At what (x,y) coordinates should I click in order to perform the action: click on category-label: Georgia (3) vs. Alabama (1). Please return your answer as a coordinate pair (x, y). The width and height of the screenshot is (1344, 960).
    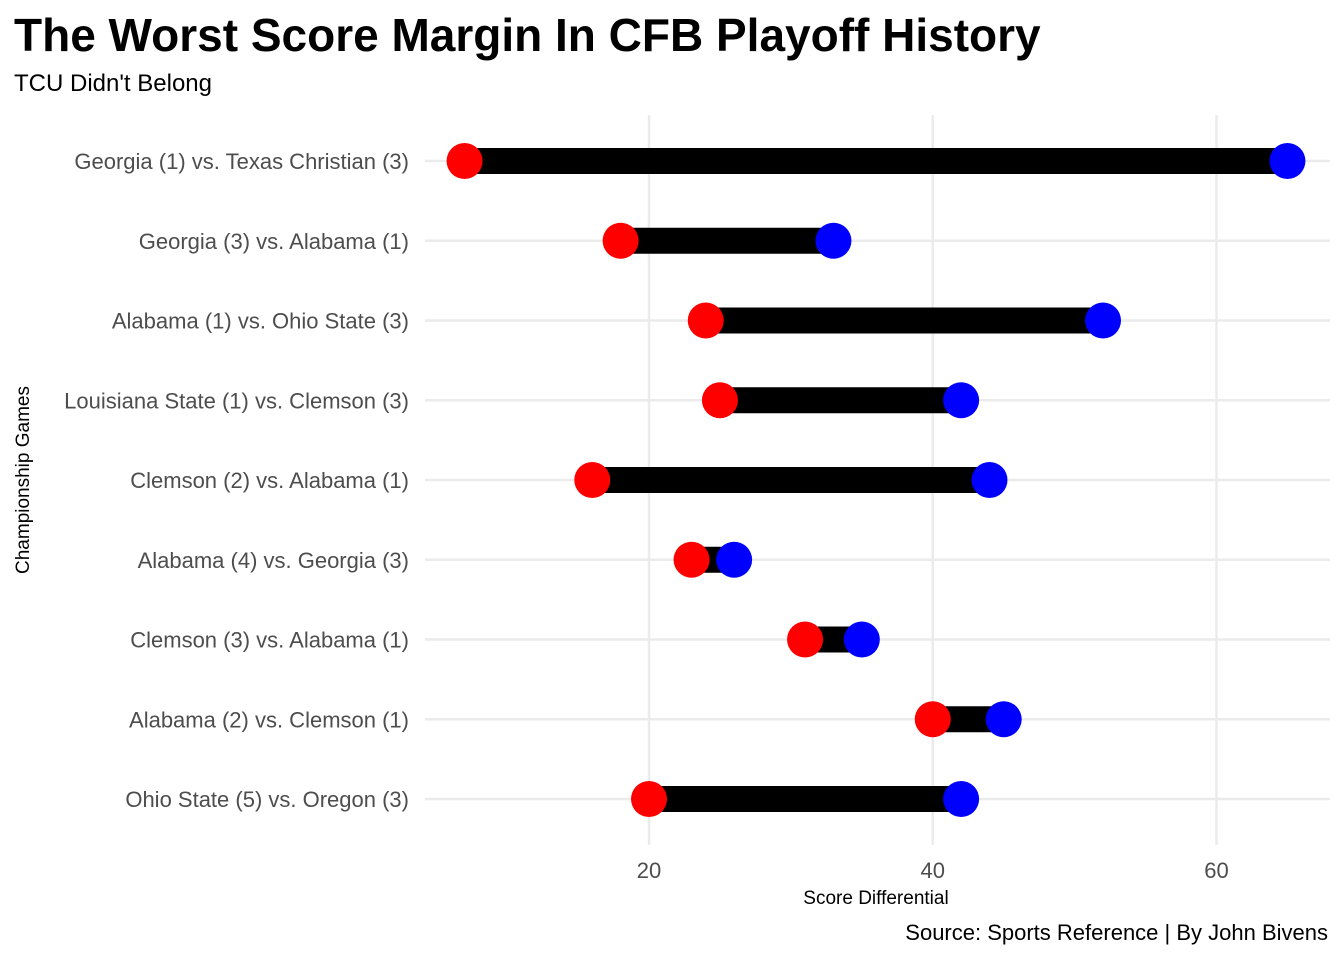
    Looking at the image, I should click on (274, 241).